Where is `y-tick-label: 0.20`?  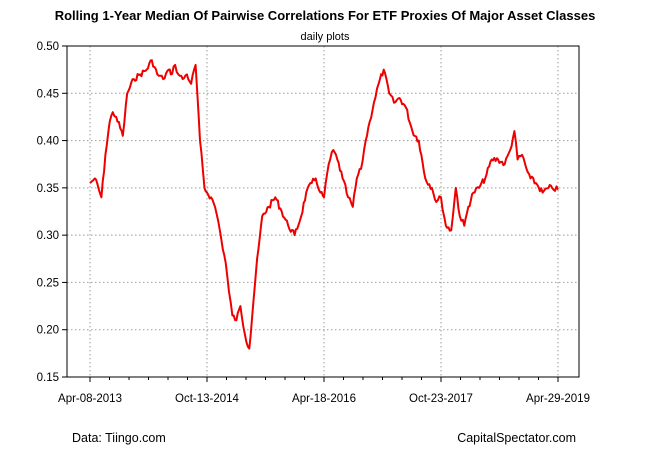
y-tick-label: 0.20 is located at coordinates (48, 331).